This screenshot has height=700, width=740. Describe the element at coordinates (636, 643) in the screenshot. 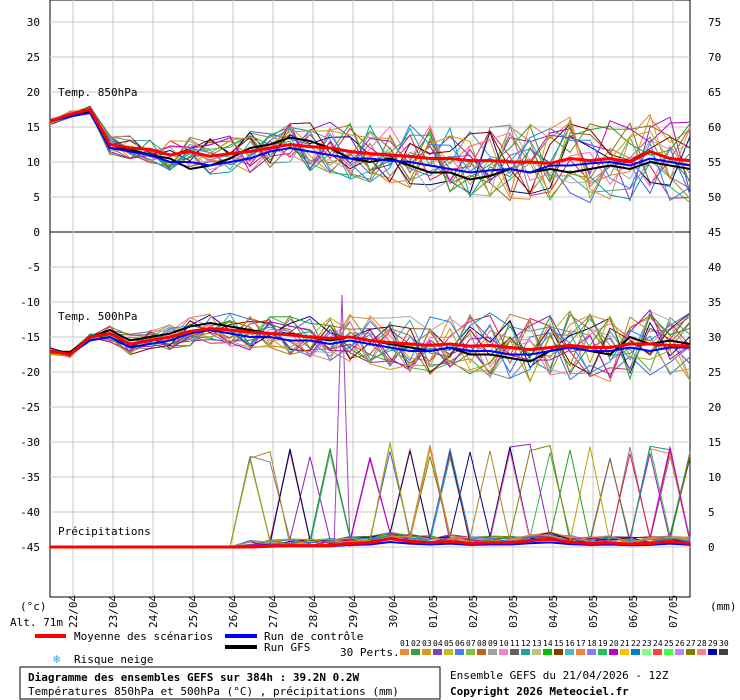

I see `pert-number: 22` at that location.